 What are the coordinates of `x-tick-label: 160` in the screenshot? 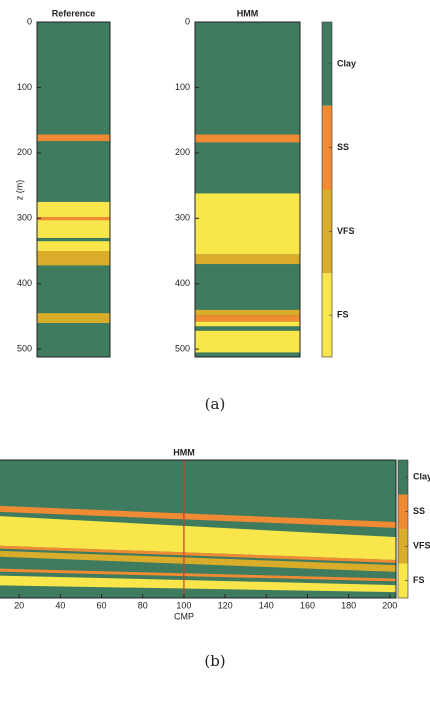 It's located at (307, 605).